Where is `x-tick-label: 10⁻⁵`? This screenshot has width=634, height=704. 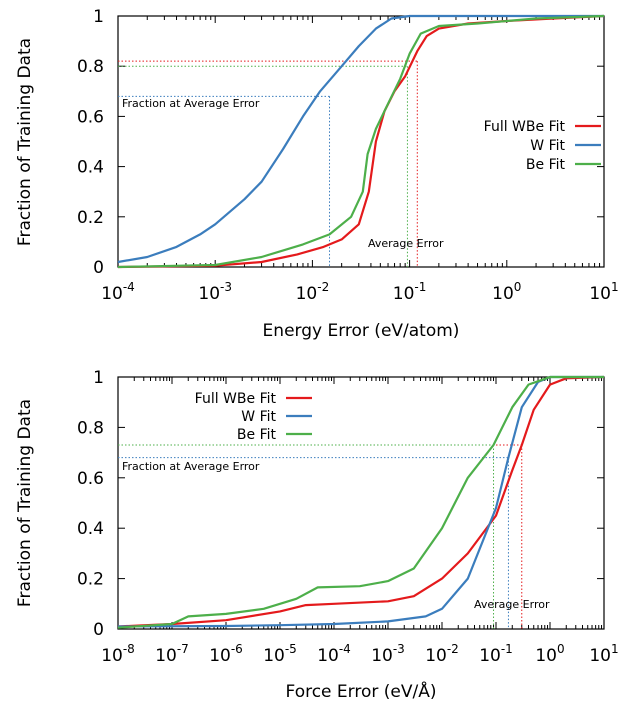
x-tick-label: 10⁻⁵ is located at coordinates (280, 654).